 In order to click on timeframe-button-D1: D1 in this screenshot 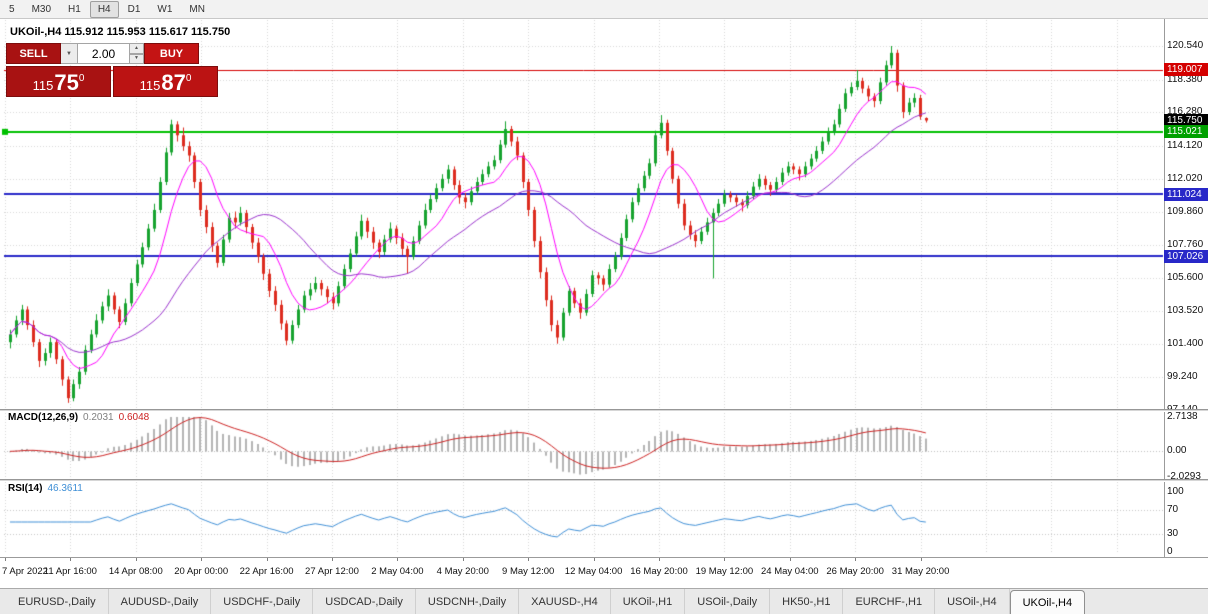, I will do `click(134, 9)`.